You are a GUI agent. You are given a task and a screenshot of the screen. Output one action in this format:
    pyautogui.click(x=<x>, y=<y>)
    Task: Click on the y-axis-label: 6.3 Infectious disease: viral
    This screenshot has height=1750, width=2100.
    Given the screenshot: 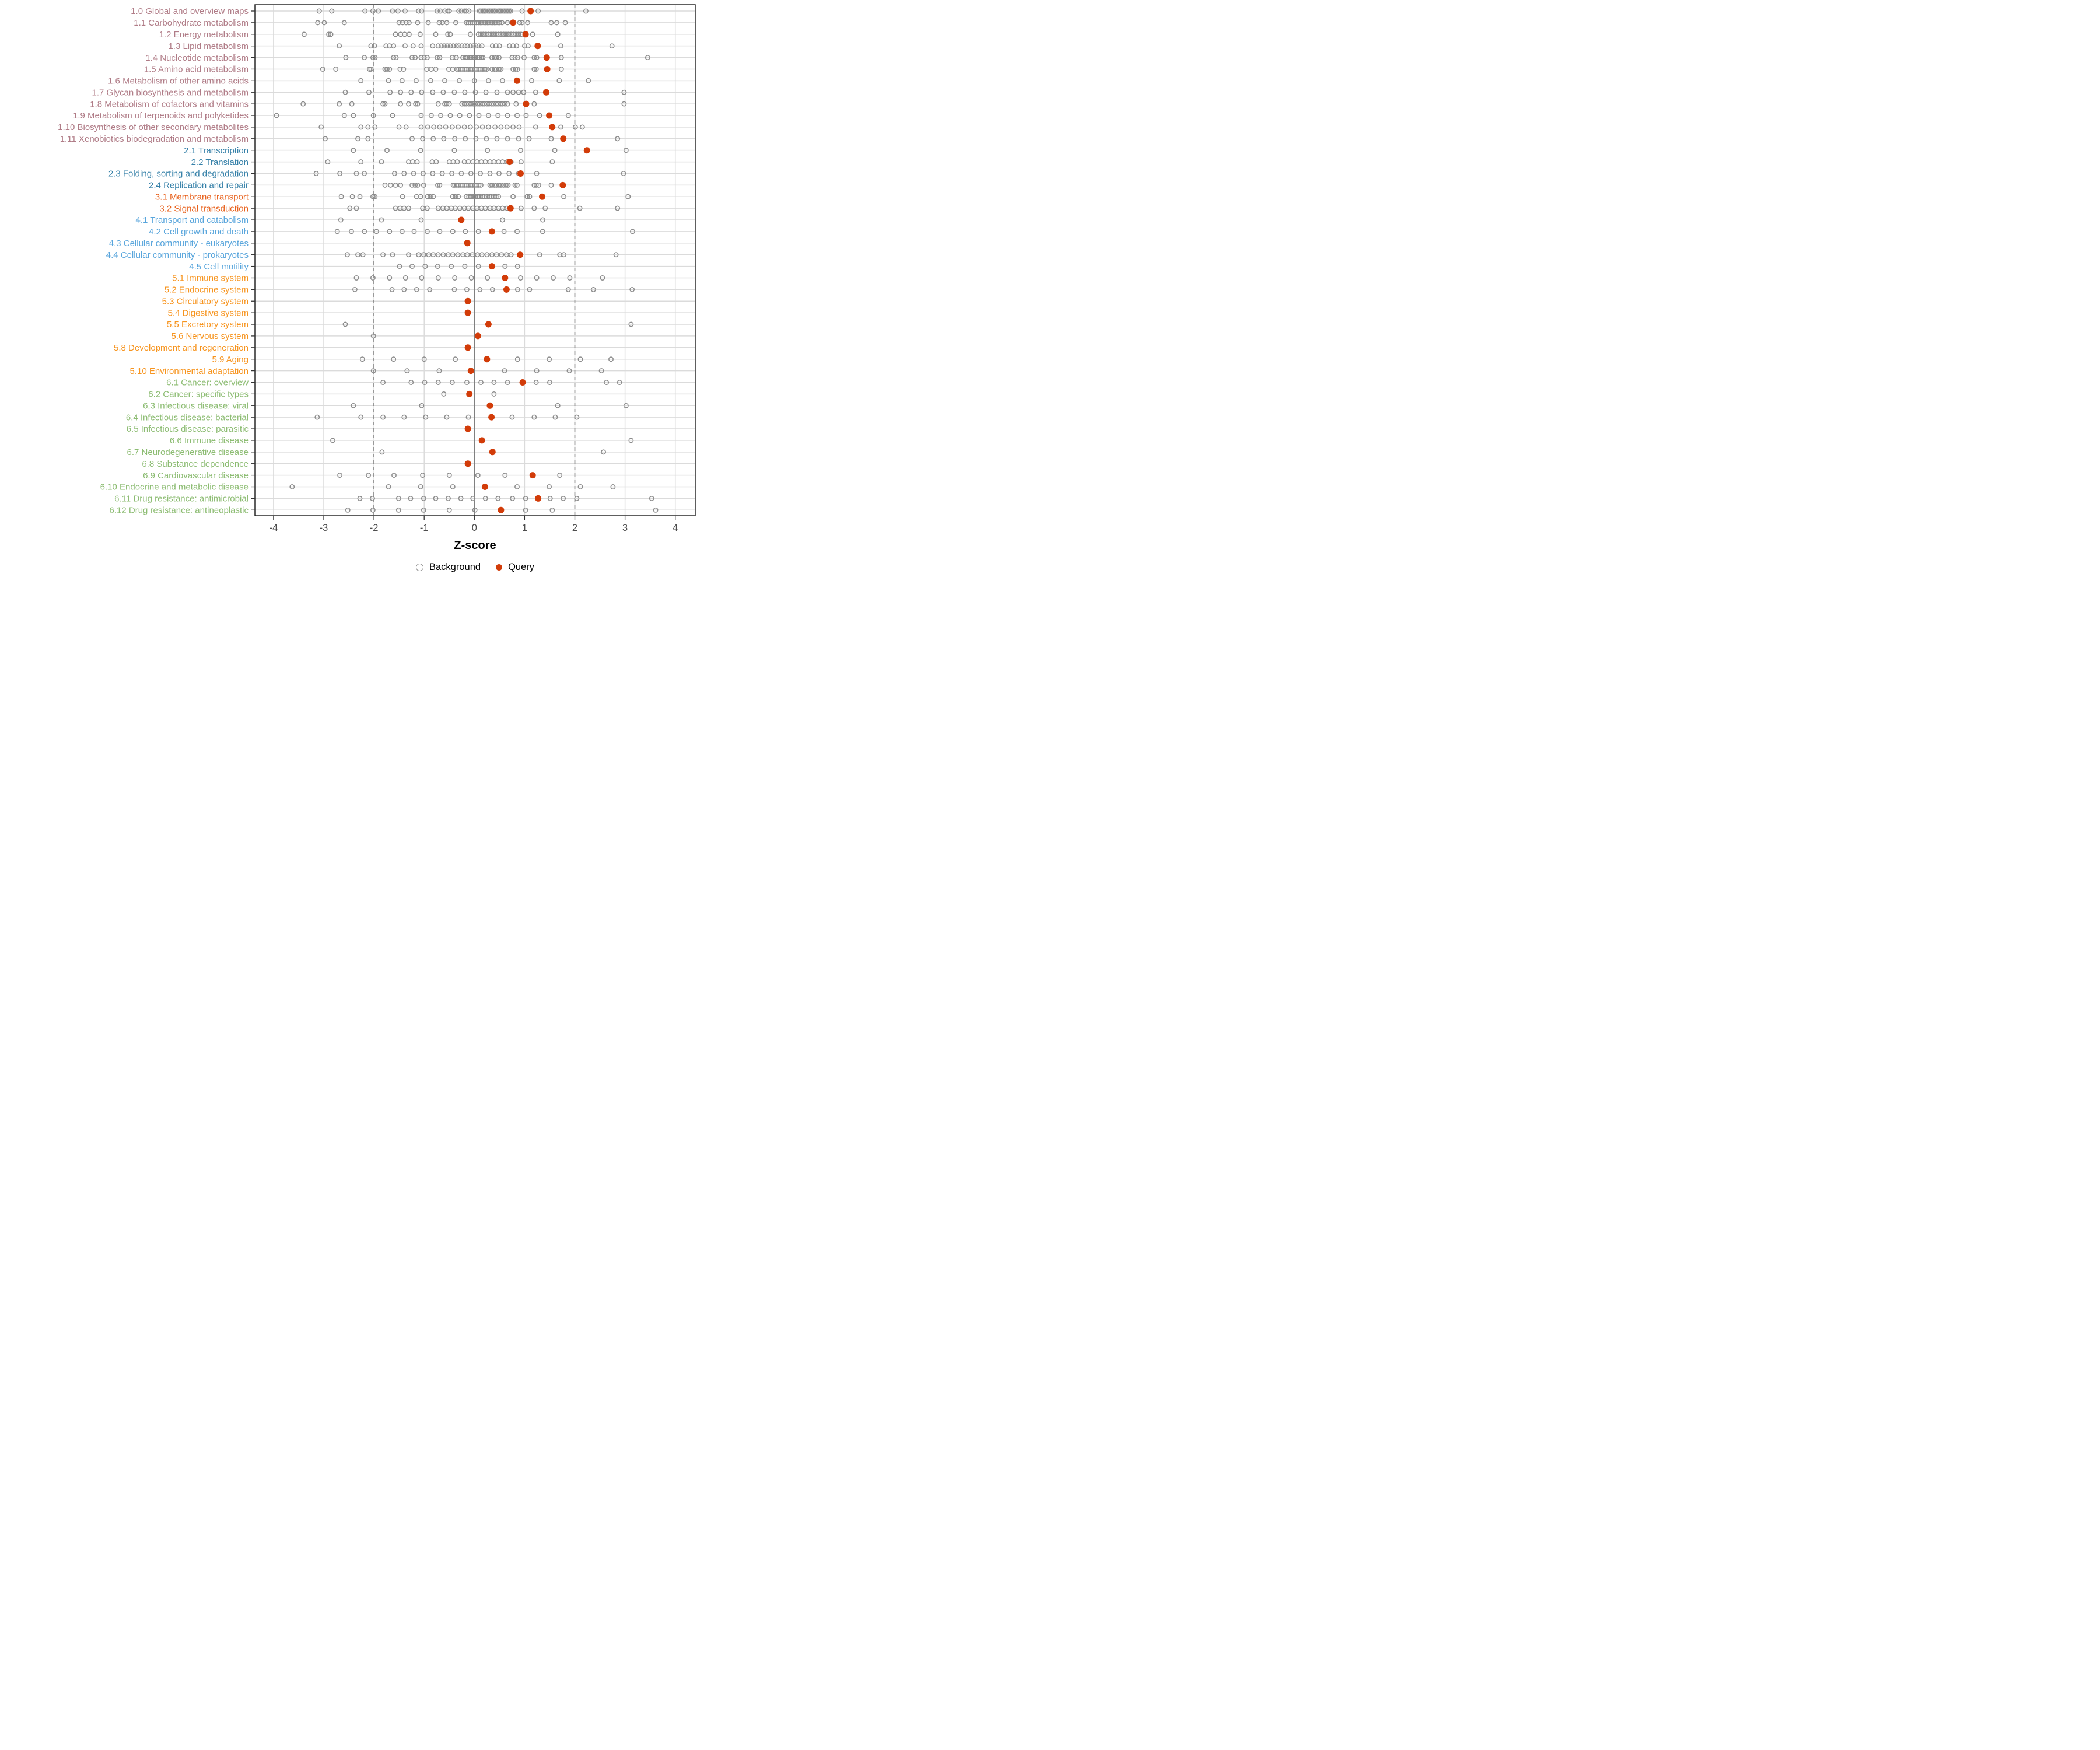 What is the action you would take?
    pyautogui.click(x=196, y=406)
    